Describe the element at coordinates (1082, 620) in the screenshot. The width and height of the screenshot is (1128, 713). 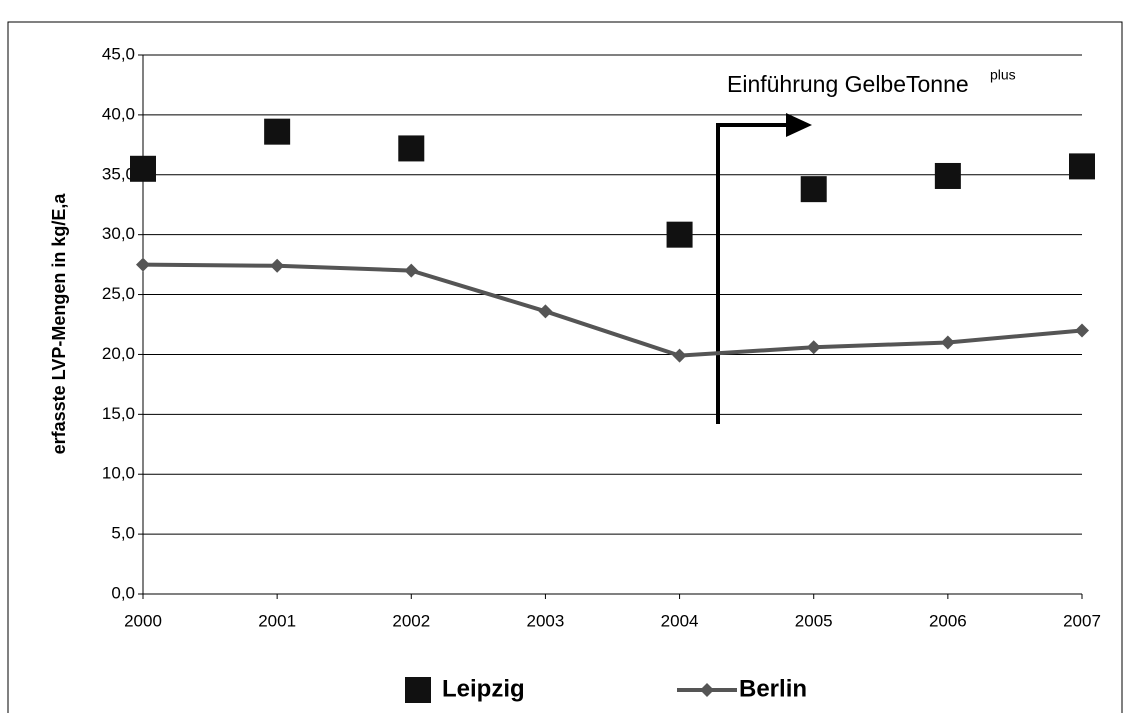
I see `x-tick-label: 2007` at that location.